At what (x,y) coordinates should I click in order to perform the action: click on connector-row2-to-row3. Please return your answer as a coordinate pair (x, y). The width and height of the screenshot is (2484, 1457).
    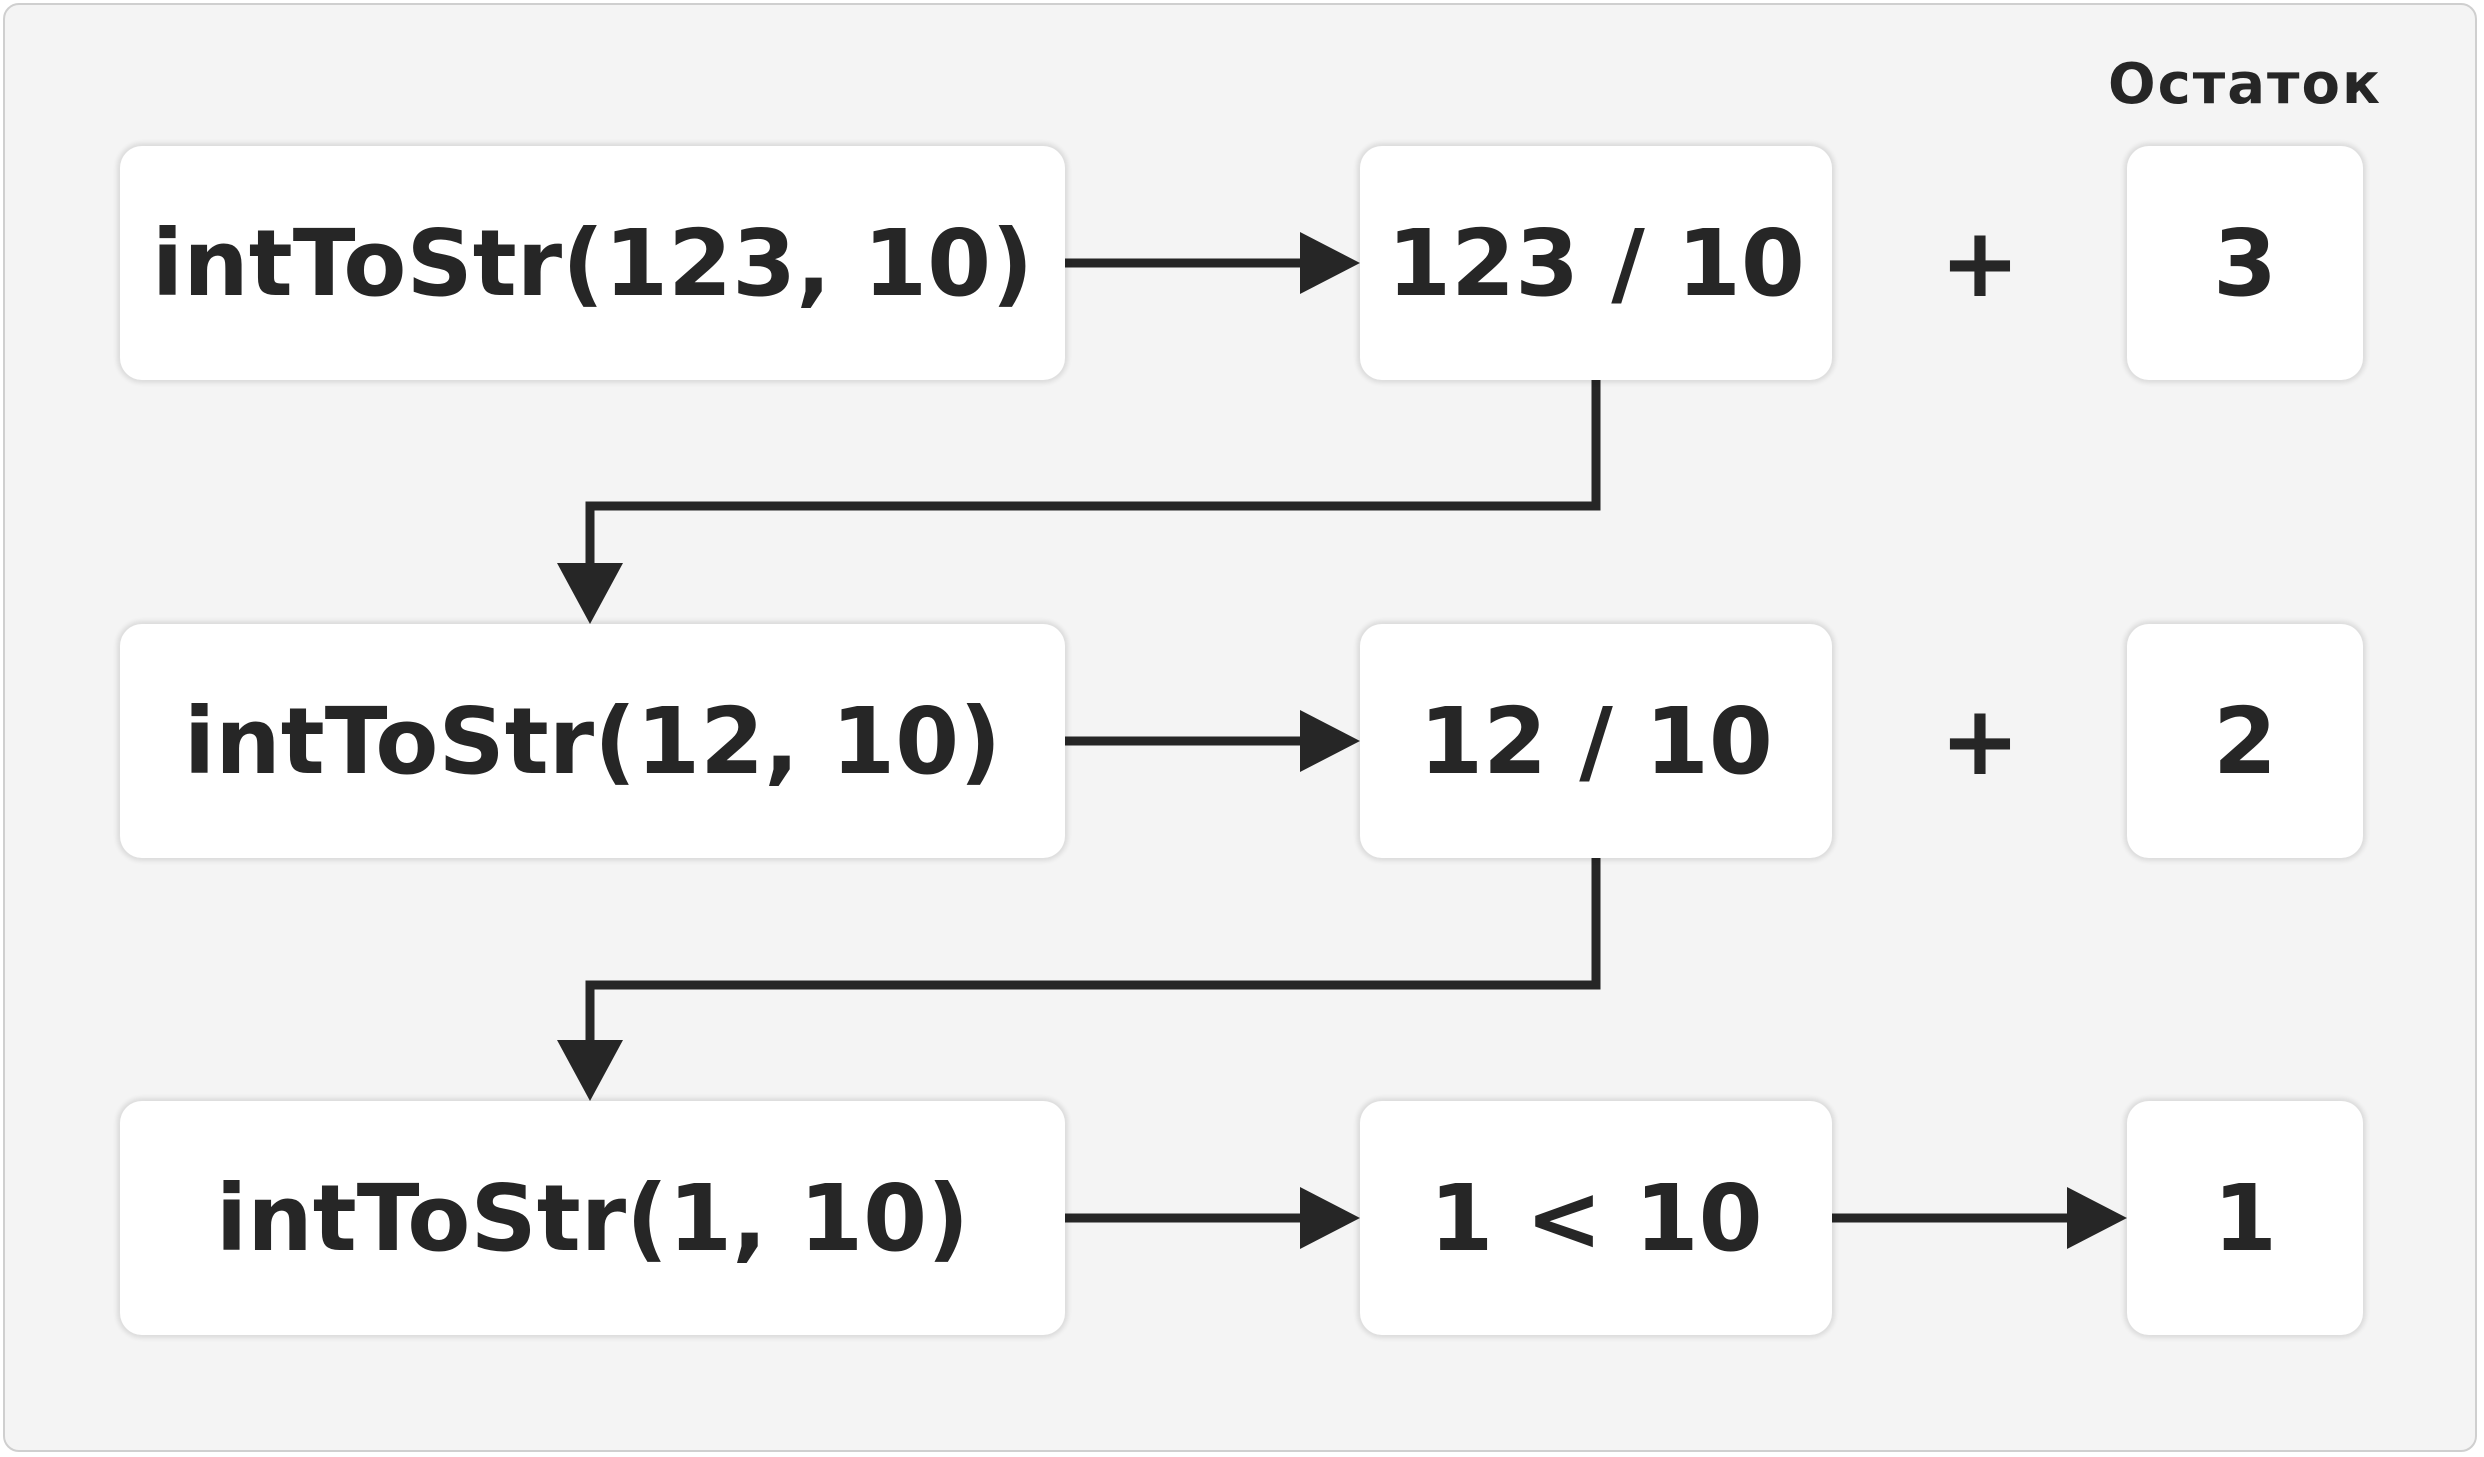
    Looking at the image, I should click on (1093, 949).